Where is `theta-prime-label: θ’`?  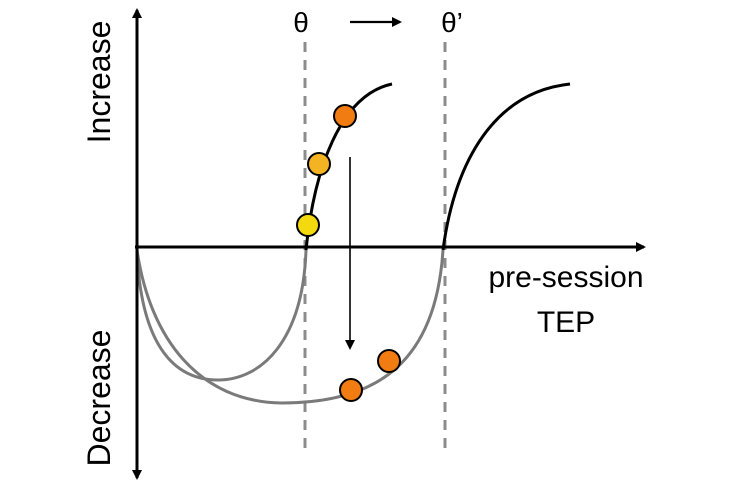 theta-prime-label: θ’ is located at coordinates (452, 22).